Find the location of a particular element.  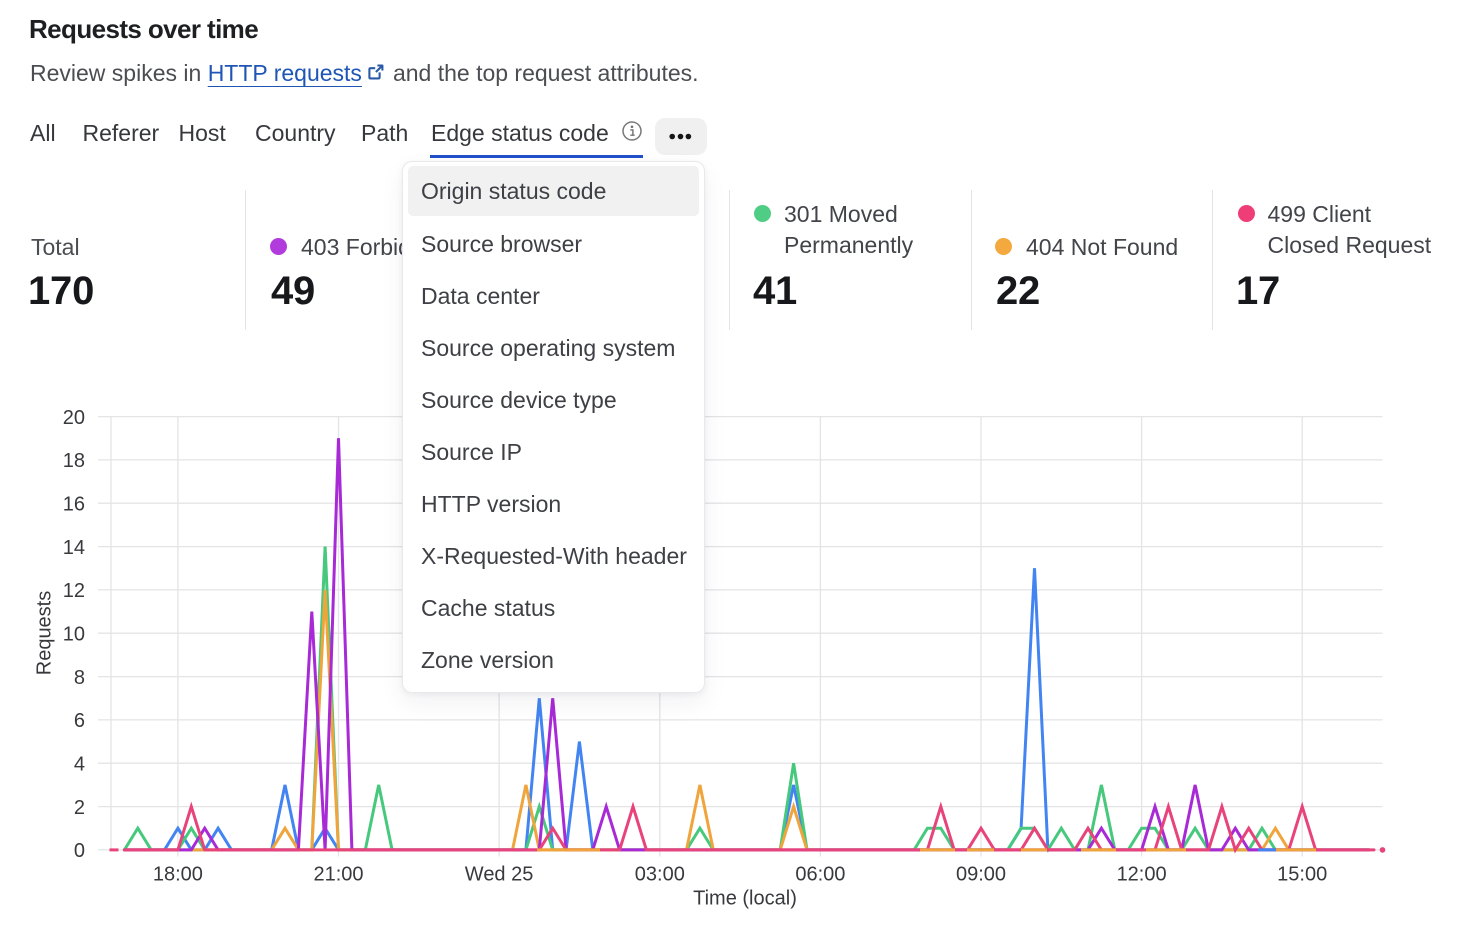

svg-text: Wed 25 is located at coordinates (499, 875).